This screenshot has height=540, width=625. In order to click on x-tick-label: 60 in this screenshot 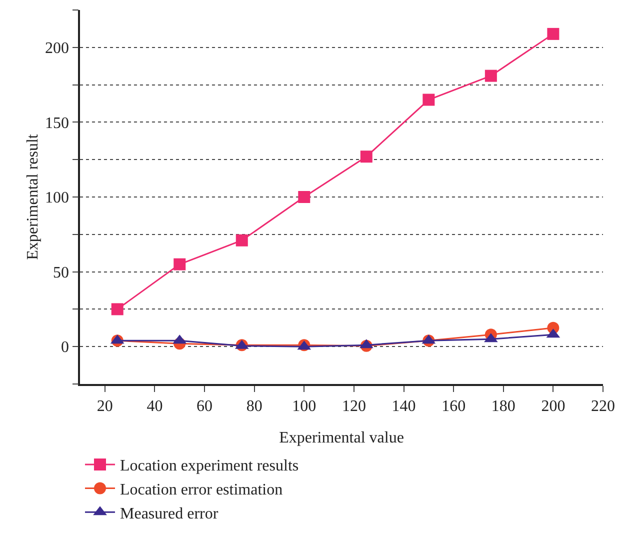, I will do `click(204, 406)`.